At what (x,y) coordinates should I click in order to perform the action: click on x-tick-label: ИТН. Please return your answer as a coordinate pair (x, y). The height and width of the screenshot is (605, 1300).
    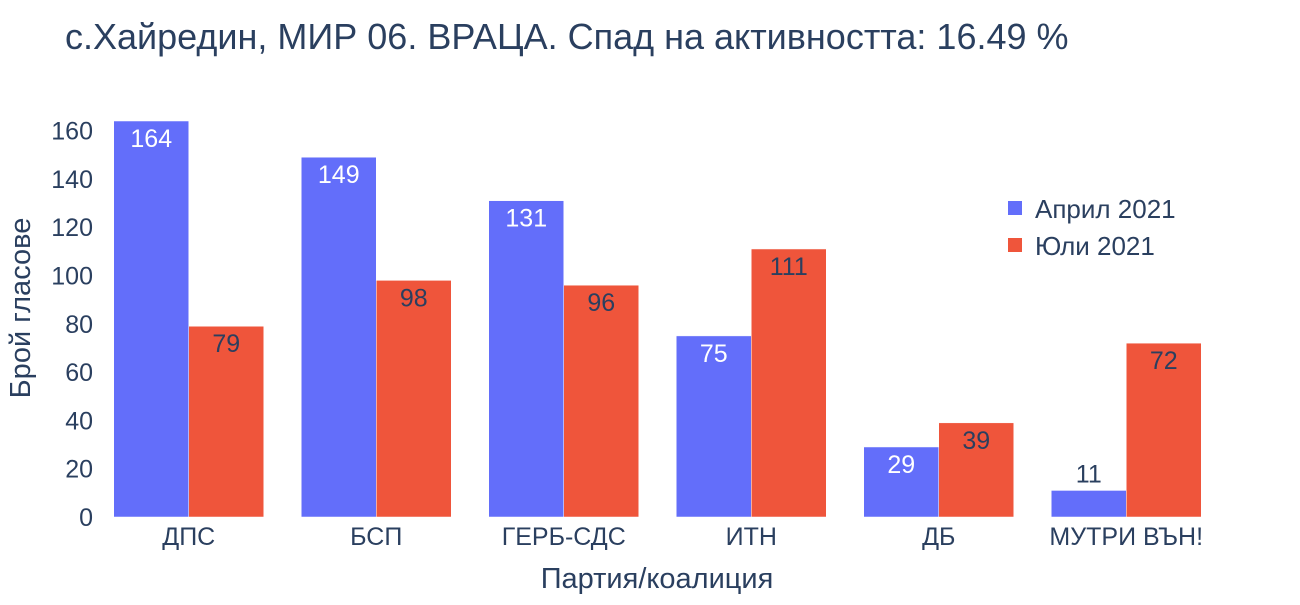
    Looking at the image, I should click on (751, 537).